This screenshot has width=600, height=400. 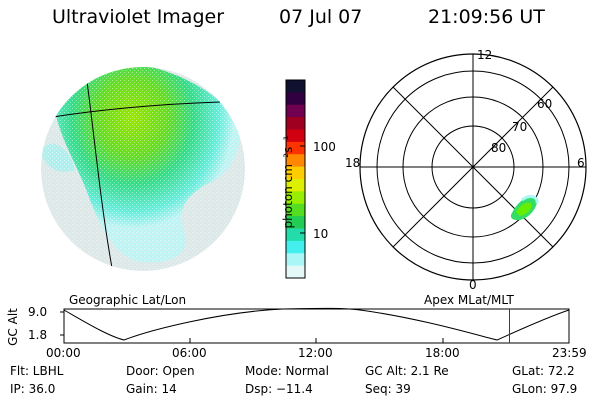 What do you see at coordinates (63, 353) in the screenshot?
I see `xtick-0000: 00:00` at bounding box center [63, 353].